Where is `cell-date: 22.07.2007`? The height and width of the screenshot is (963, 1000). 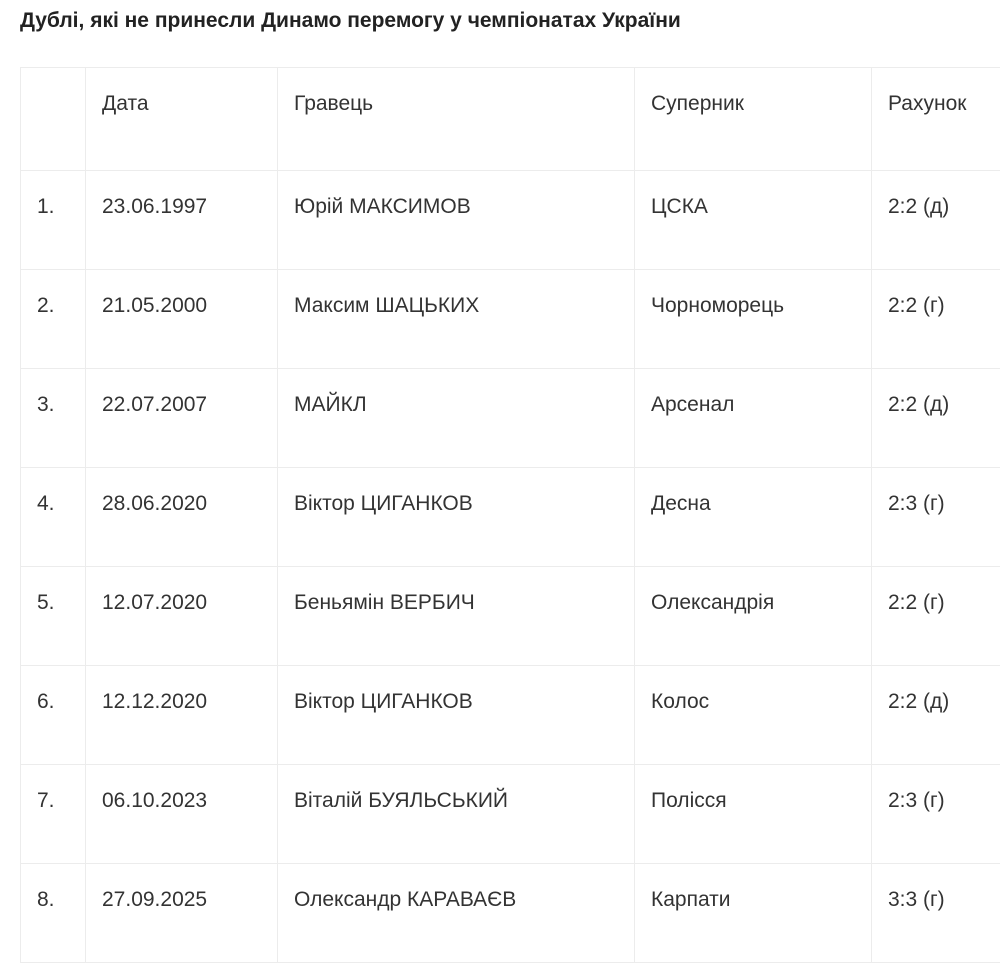 cell-date: 22.07.2007 is located at coordinates (182, 418).